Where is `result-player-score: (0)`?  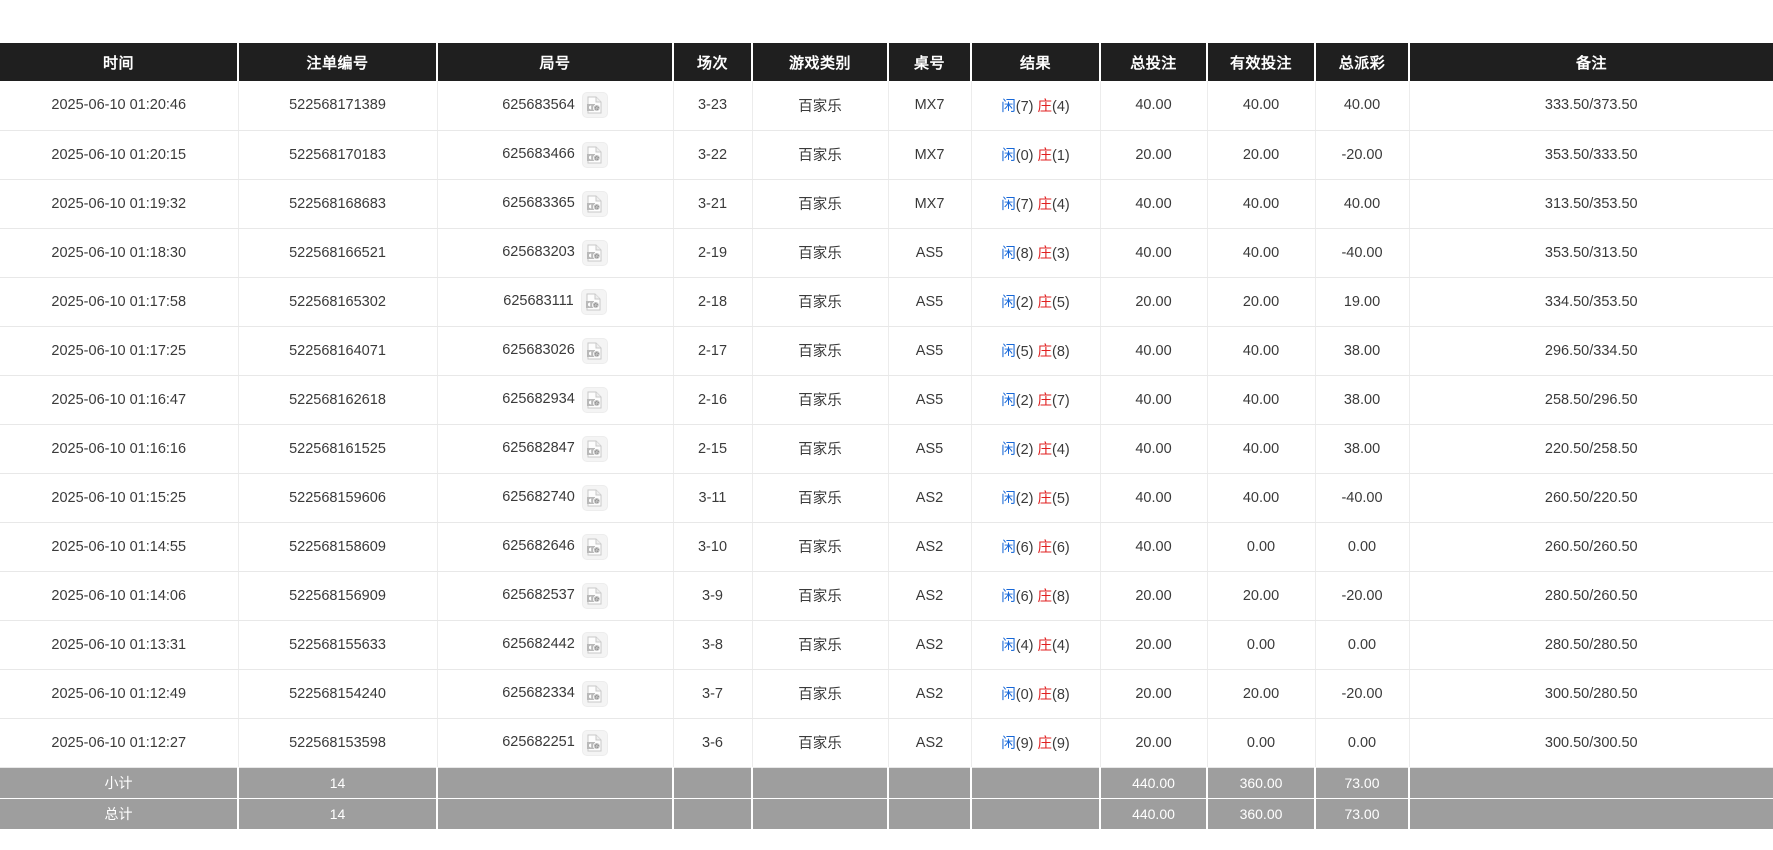
result-player-score: (0) is located at coordinates (1024, 695).